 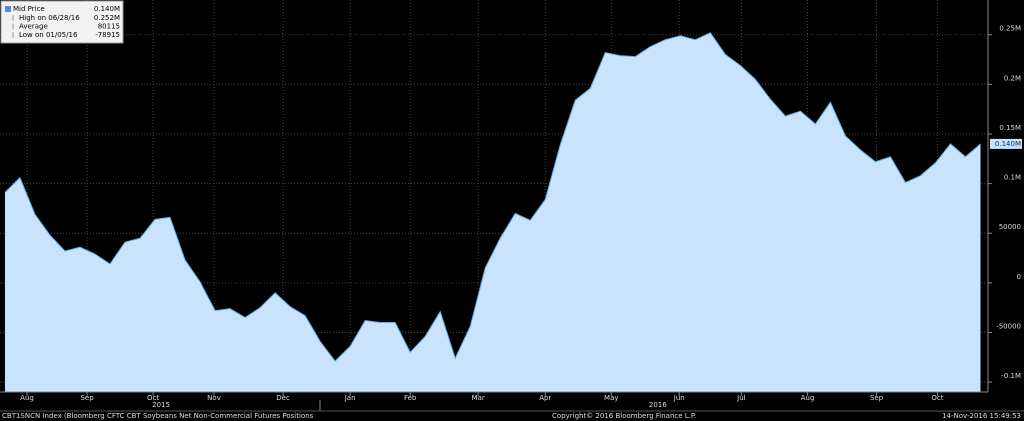 I want to click on last-value-label: 0.140M, so click(x=1008, y=144).